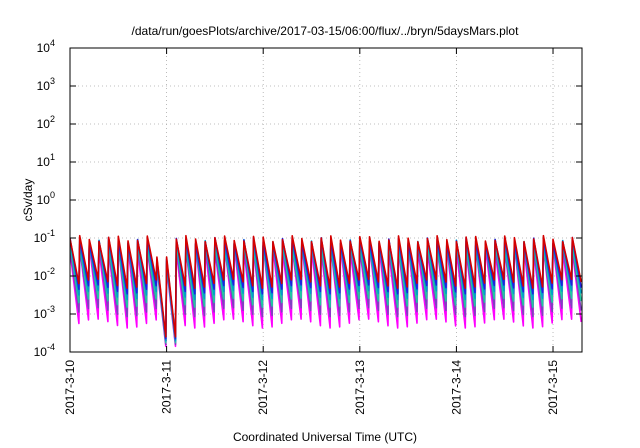  What do you see at coordinates (167, 387) in the screenshot?
I see `x-tick-label: 2017-3-11` at bounding box center [167, 387].